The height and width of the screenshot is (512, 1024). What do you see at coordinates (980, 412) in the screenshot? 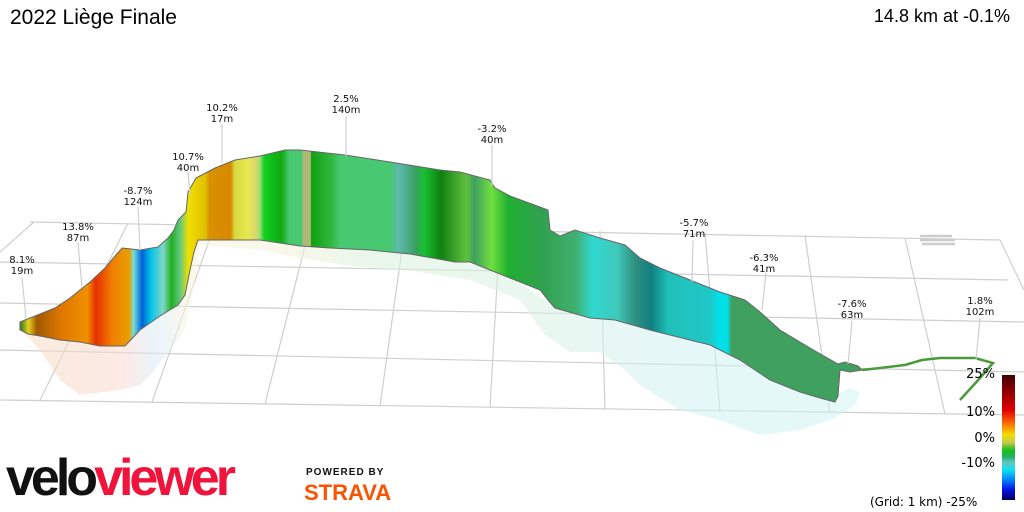
I see `legend-tick-10: 10%` at bounding box center [980, 412].